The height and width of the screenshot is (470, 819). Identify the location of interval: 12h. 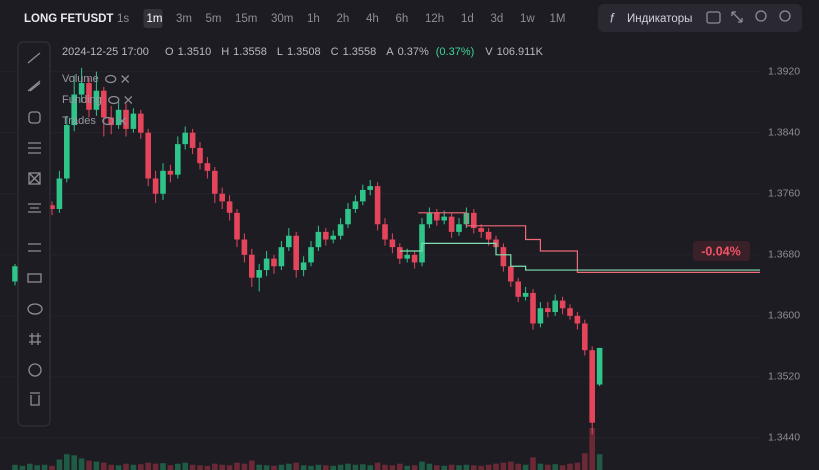
(434, 19).